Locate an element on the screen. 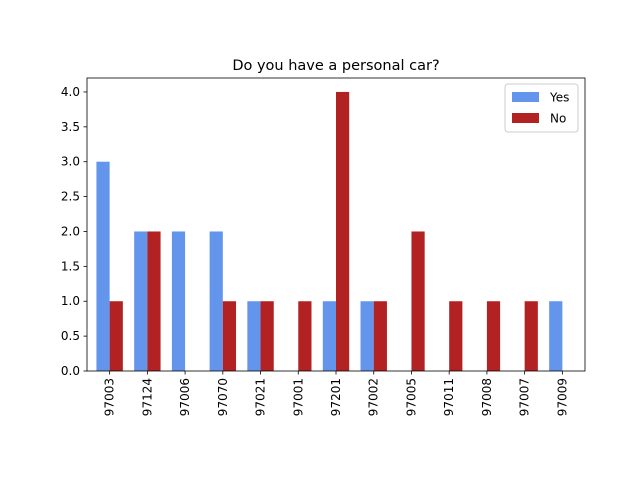  legend-swatch-yes is located at coordinates (525, 97).